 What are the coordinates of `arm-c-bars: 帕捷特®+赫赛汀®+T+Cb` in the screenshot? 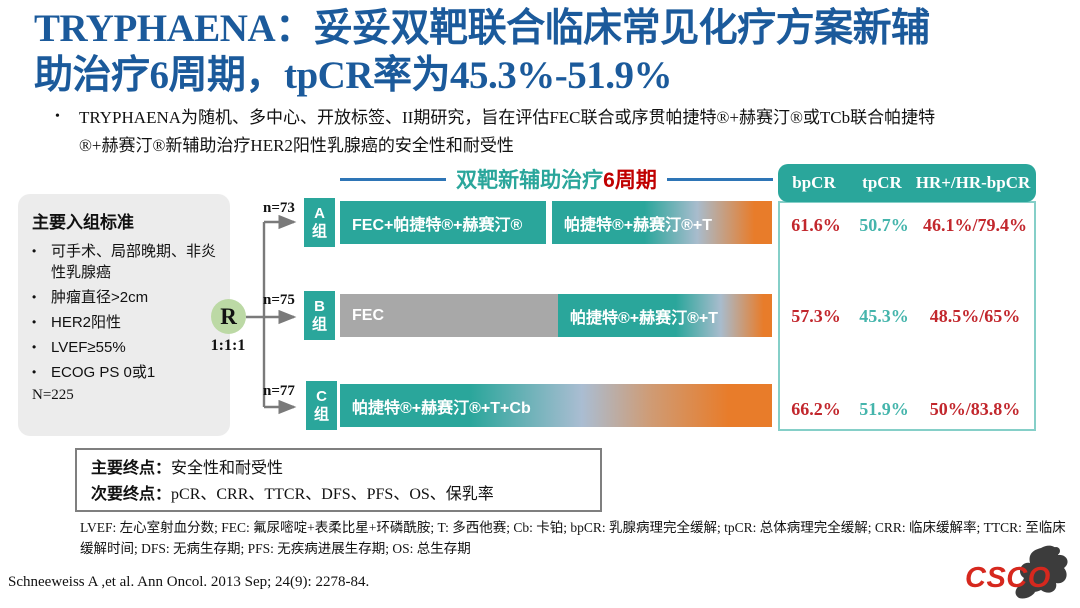 It's located at (556, 405).